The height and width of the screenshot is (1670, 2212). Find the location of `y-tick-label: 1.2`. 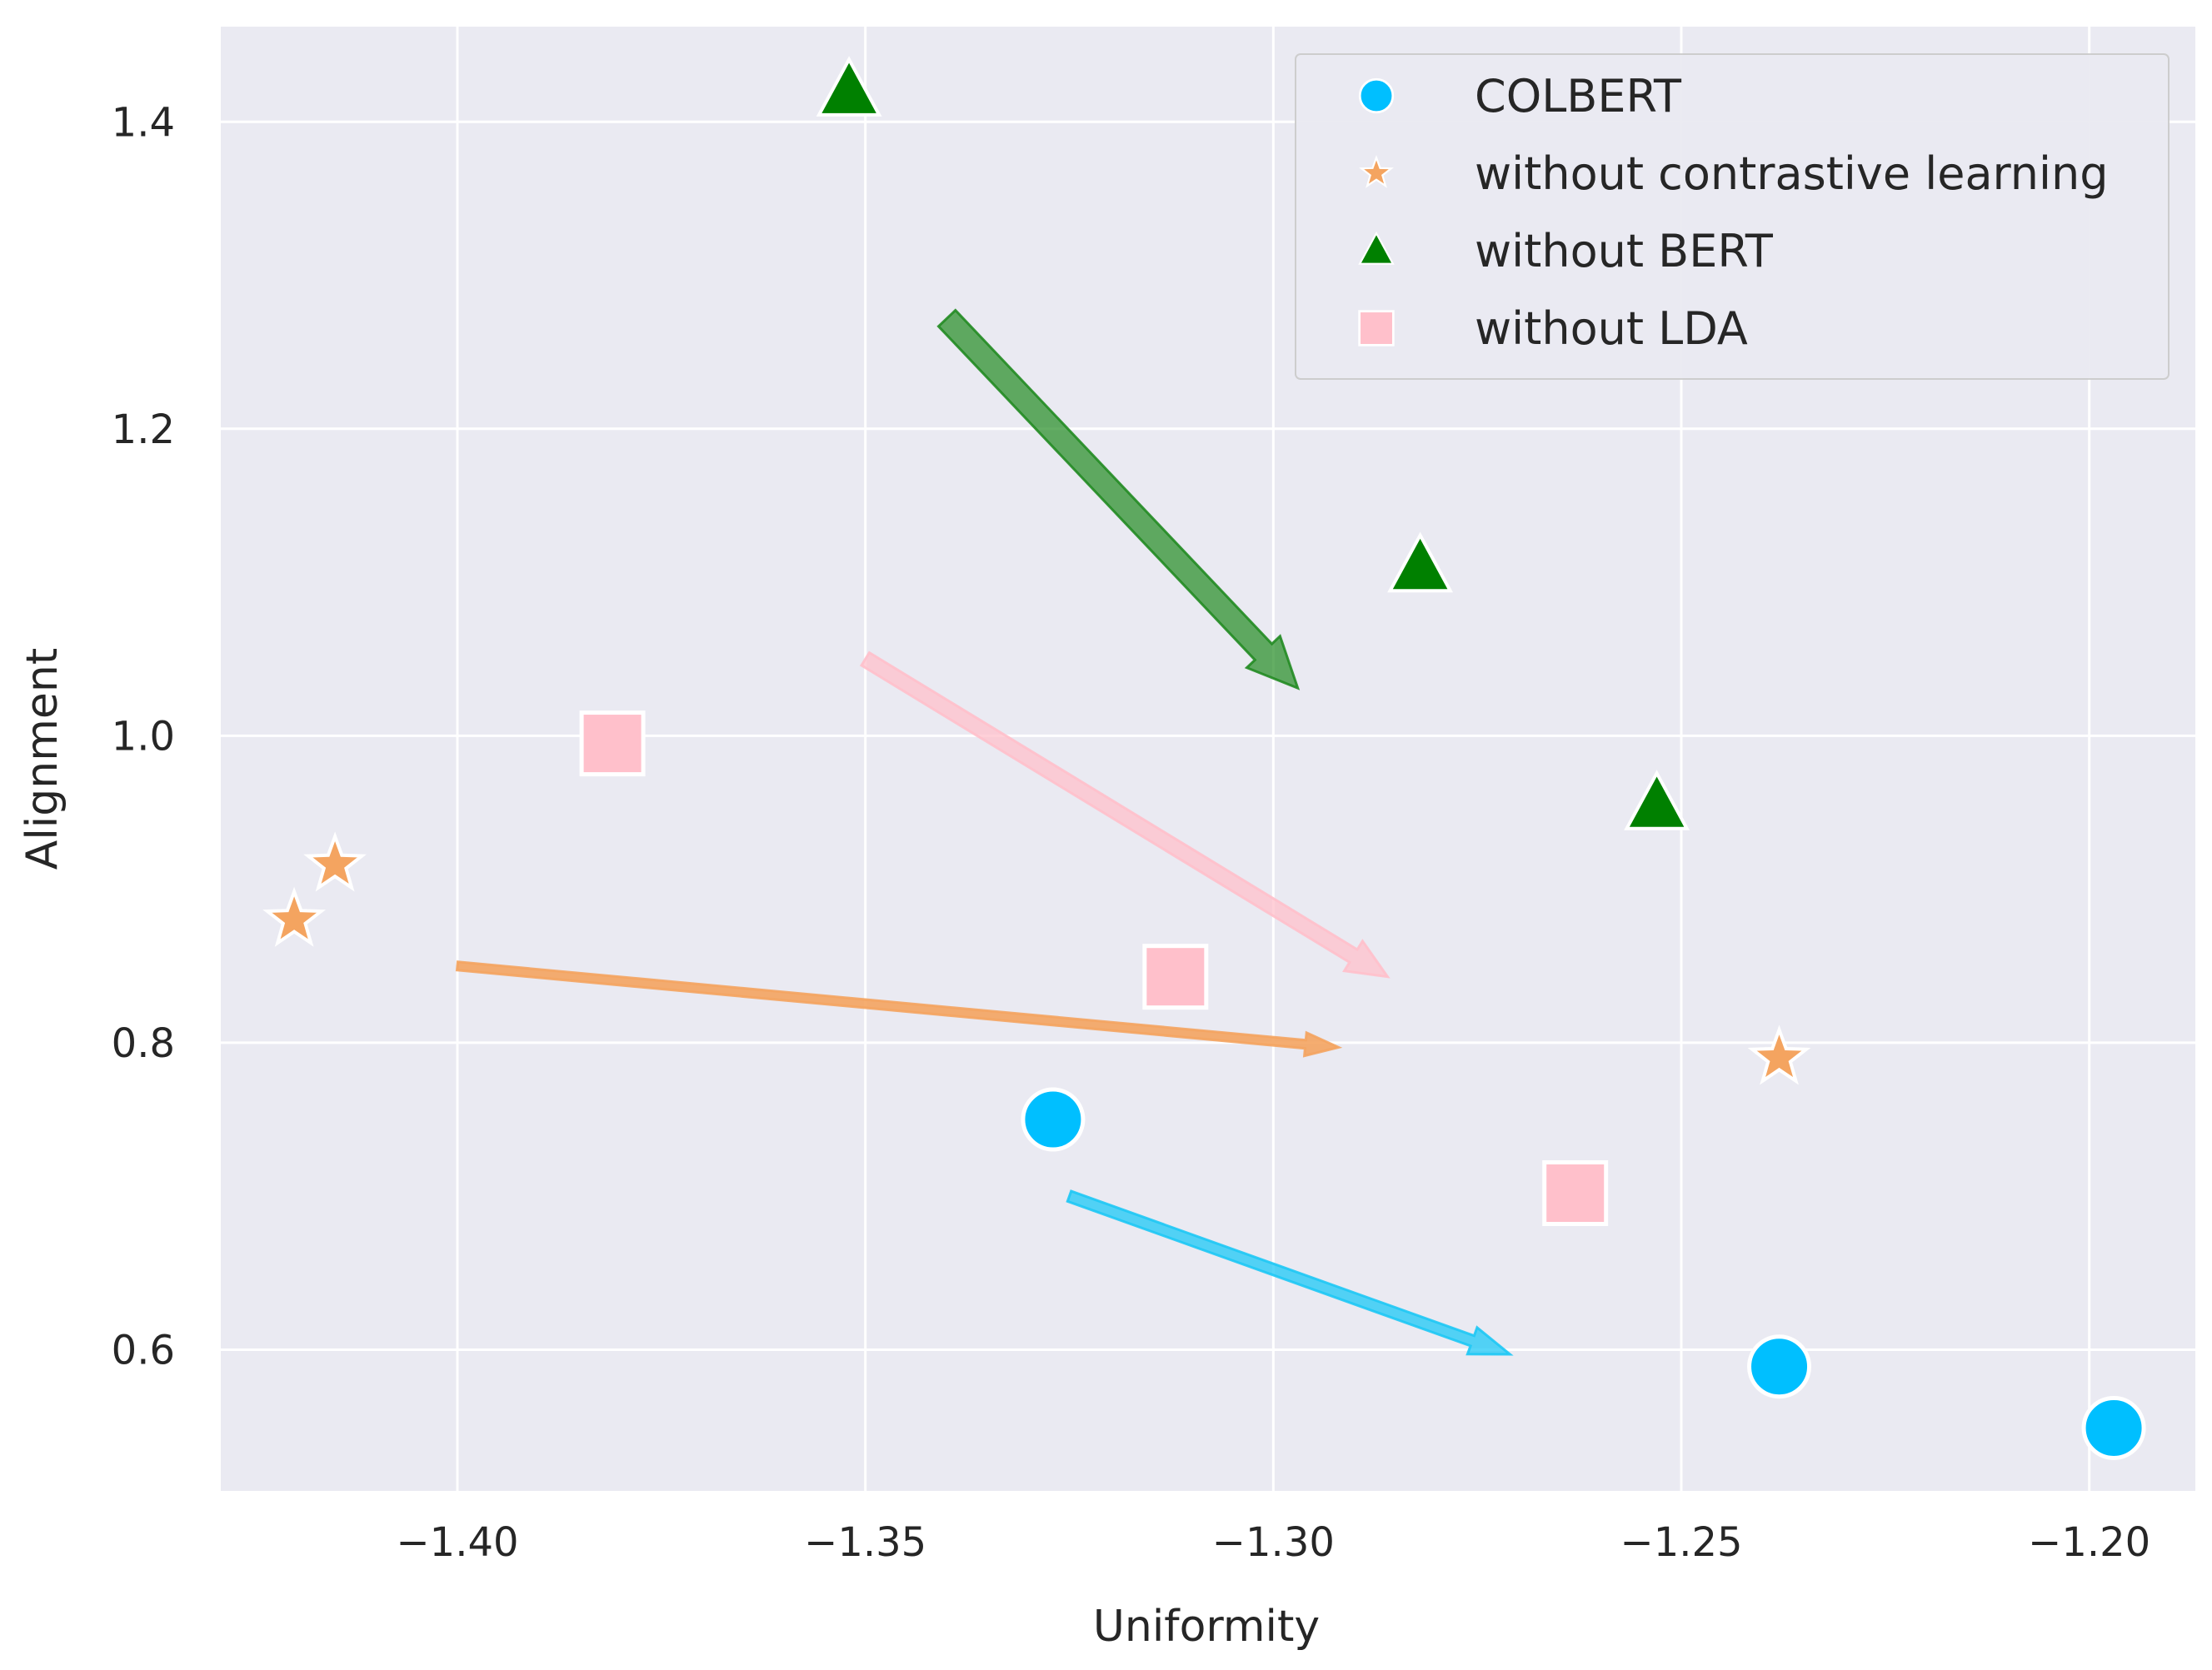

y-tick-label: 1.2 is located at coordinates (144, 430).